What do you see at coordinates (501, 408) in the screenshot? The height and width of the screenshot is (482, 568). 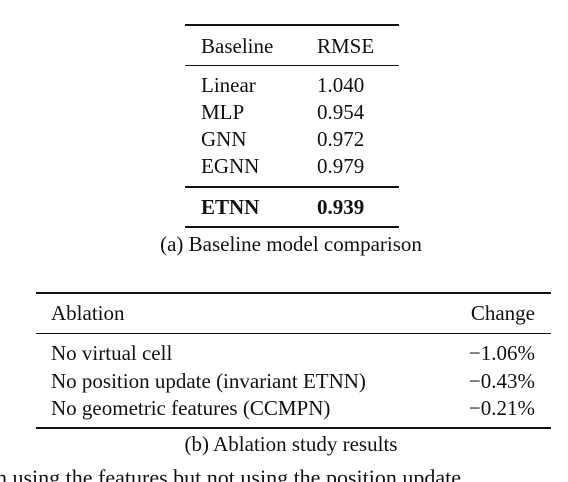 I see `cell: −0.21%` at bounding box center [501, 408].